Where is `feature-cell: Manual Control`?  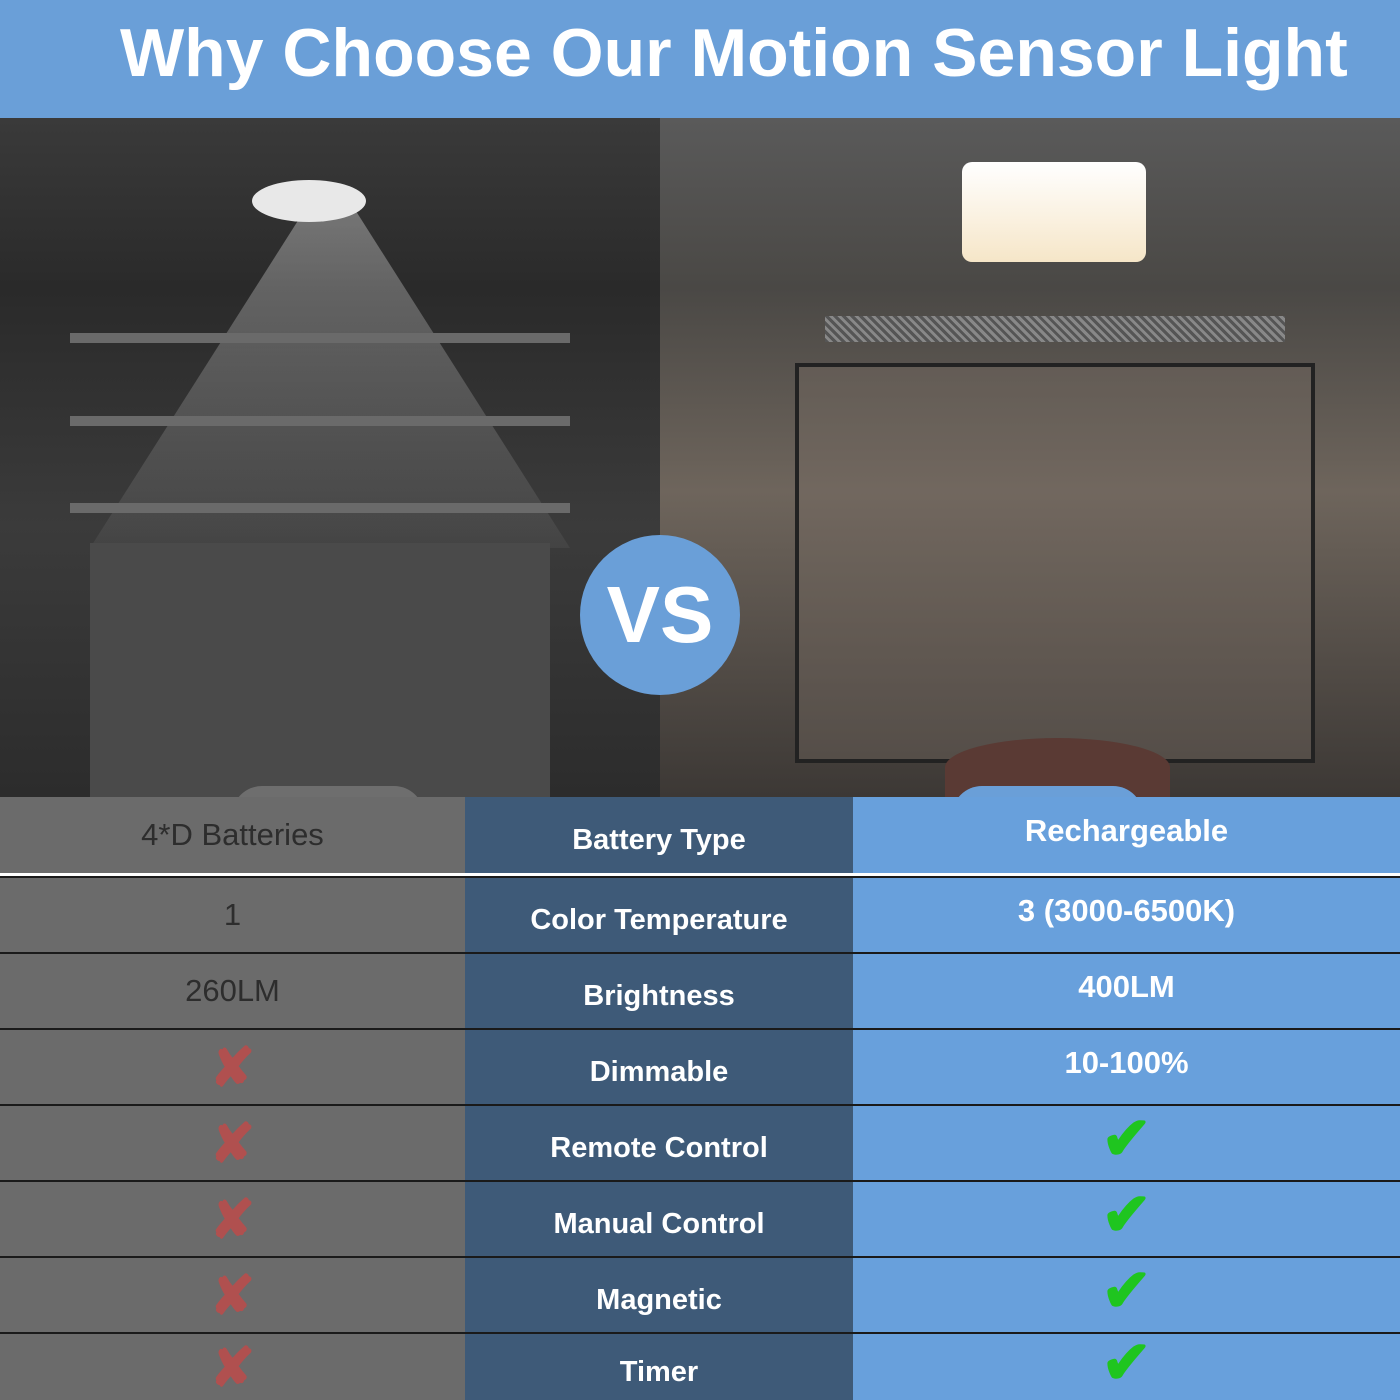 feature-cell: Manual Control is located at coordinates (659, 1219).